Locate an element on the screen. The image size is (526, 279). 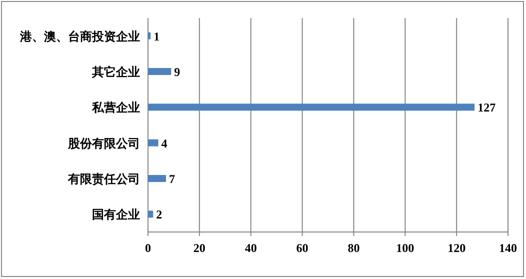
x-tick-label: 60 is located at coordinates (302, 248).